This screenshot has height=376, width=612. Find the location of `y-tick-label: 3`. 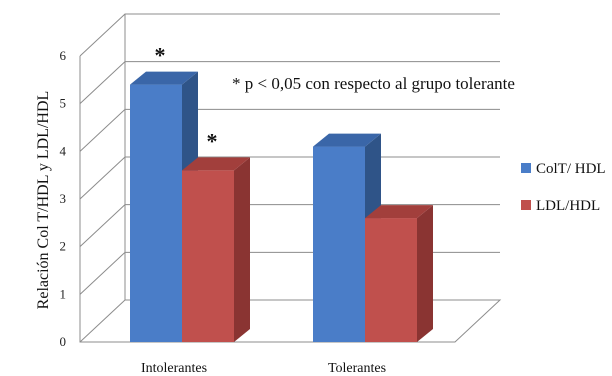

y-tick-label: 3 is located at coordinates (63, 198).